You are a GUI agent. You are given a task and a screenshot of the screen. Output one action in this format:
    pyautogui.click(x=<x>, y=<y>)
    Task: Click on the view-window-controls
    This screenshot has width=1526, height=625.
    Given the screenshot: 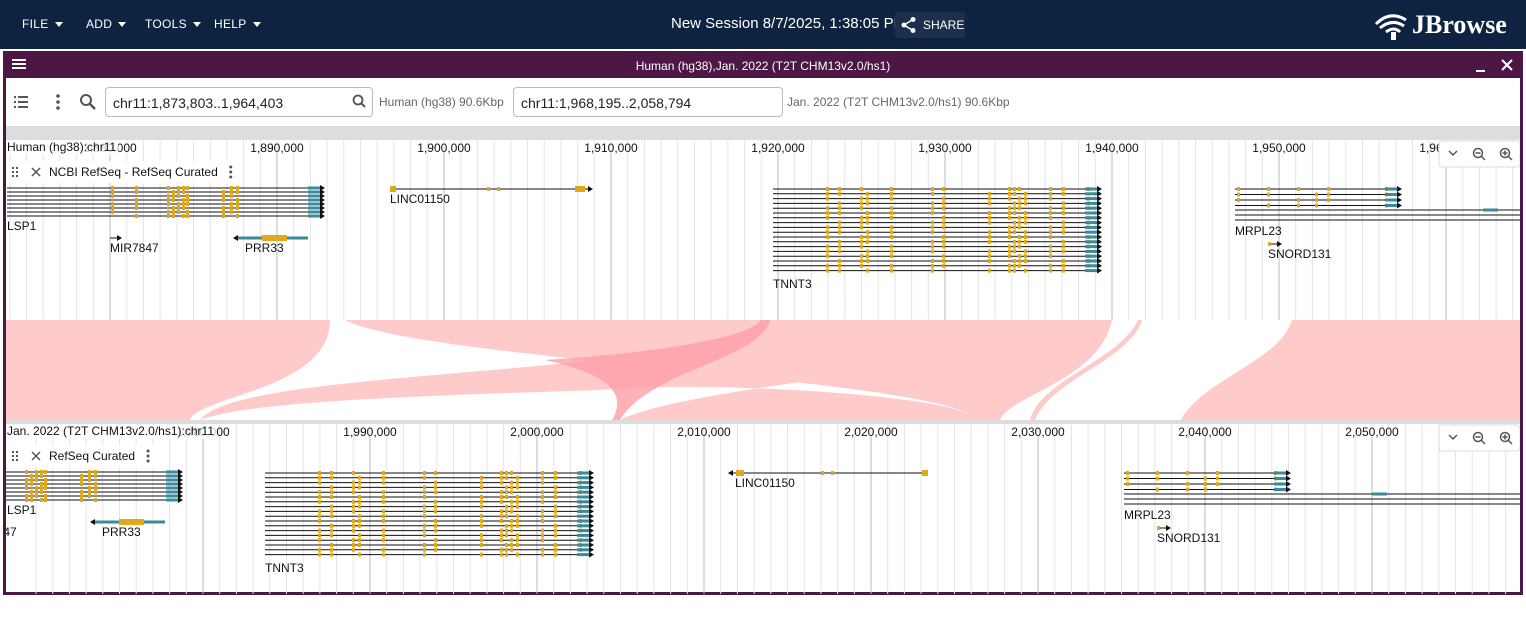 What is the action you would take?
    pyautogui.click(x=1498, y=66)
    